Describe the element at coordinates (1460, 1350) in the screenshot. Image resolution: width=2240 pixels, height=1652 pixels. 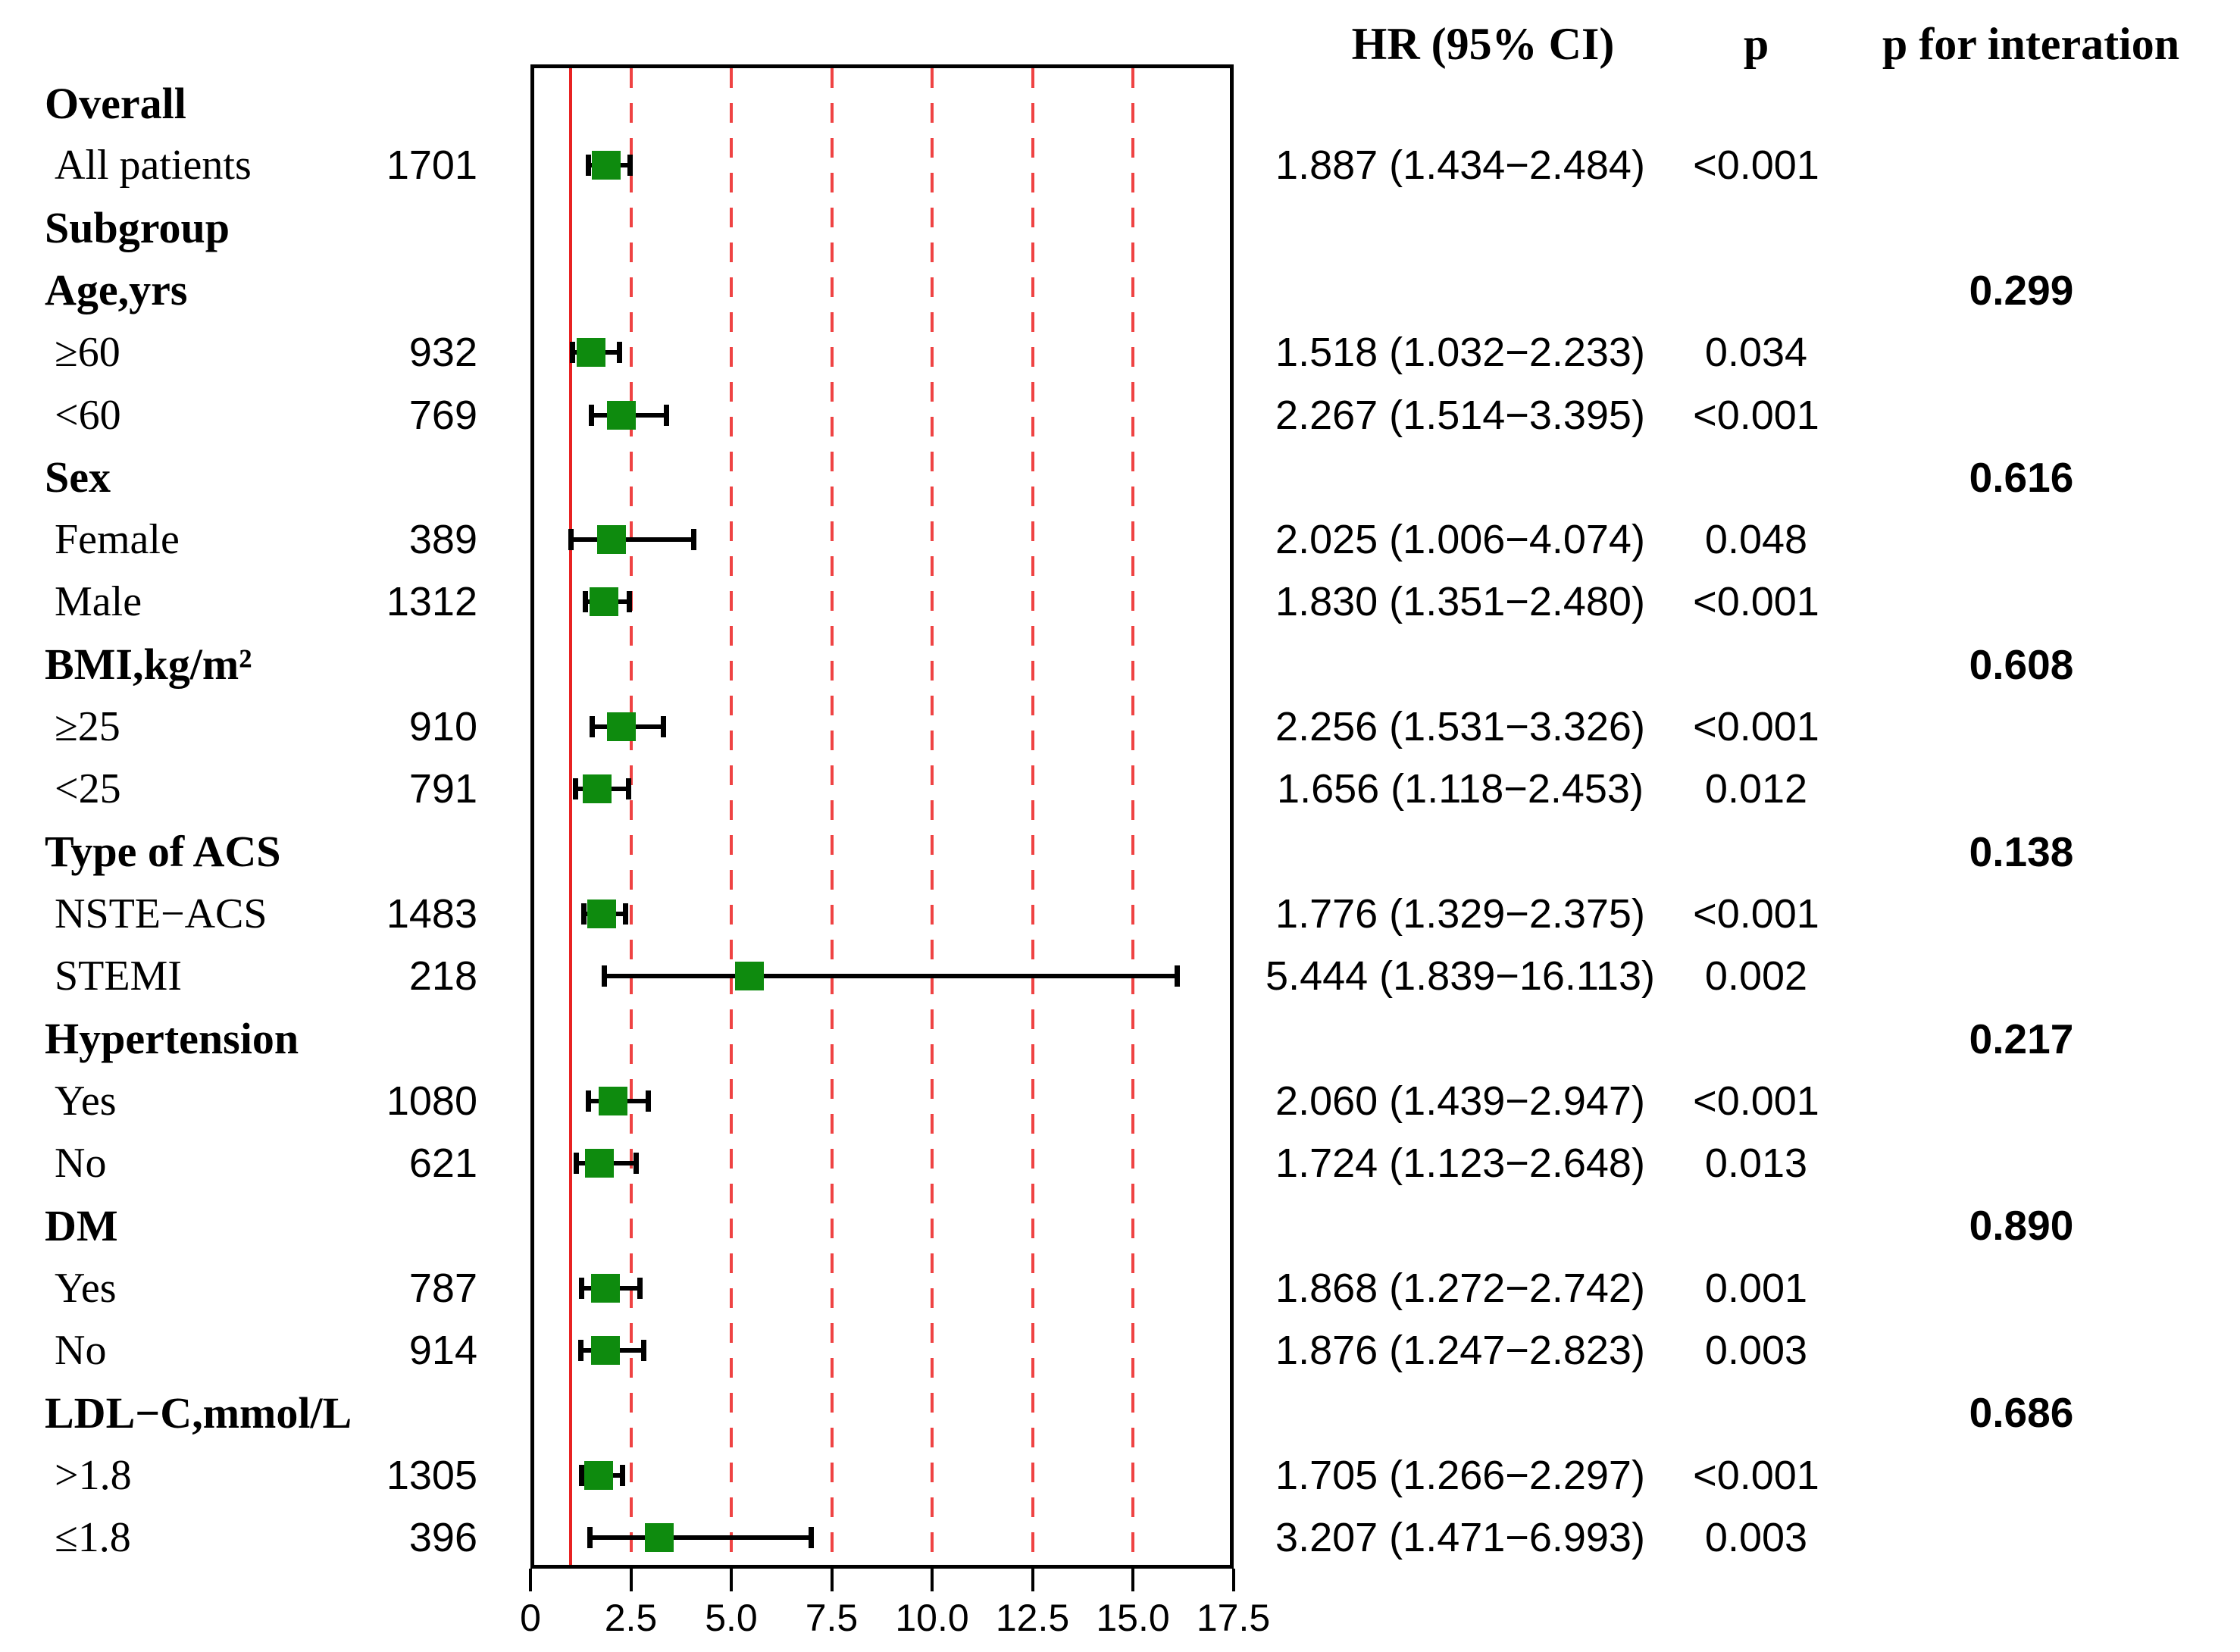
I see `hr-ci-value-no-20: 1.876 (1.247−2.823)` at that location.